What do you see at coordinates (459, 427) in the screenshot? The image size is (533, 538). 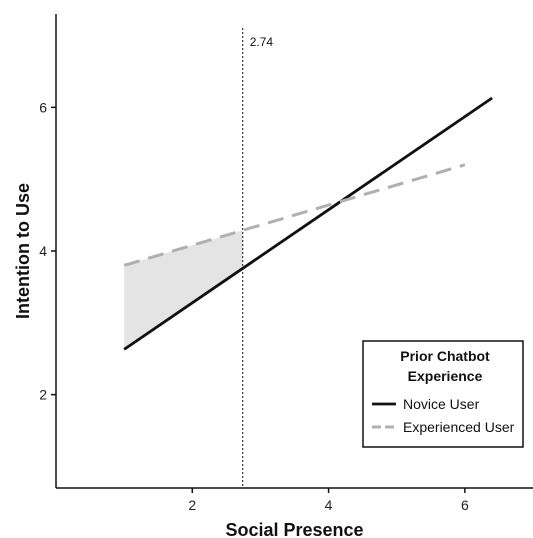 I see `legend-label-experienced: Experienced User` at bounding box center [459, 427].